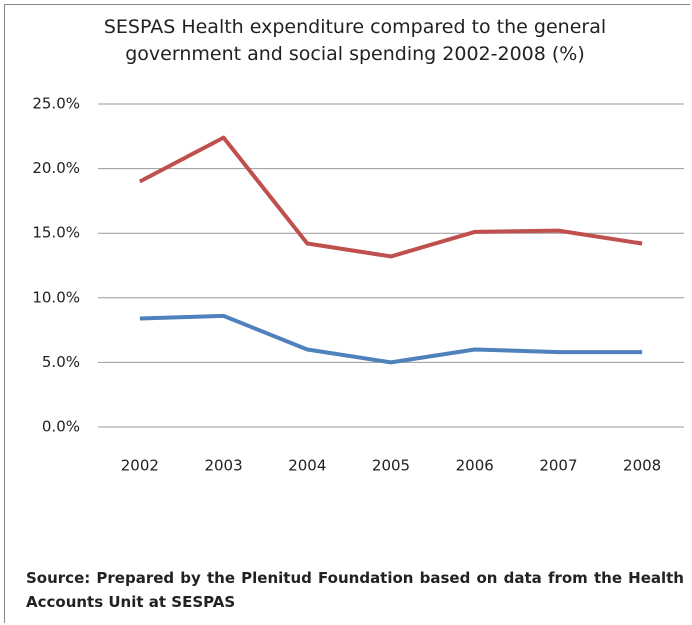  What do you see at coordinates (307, 466) in the screenshot?
I see `x-tick-label: 2004` at bounding box center [307, 466].